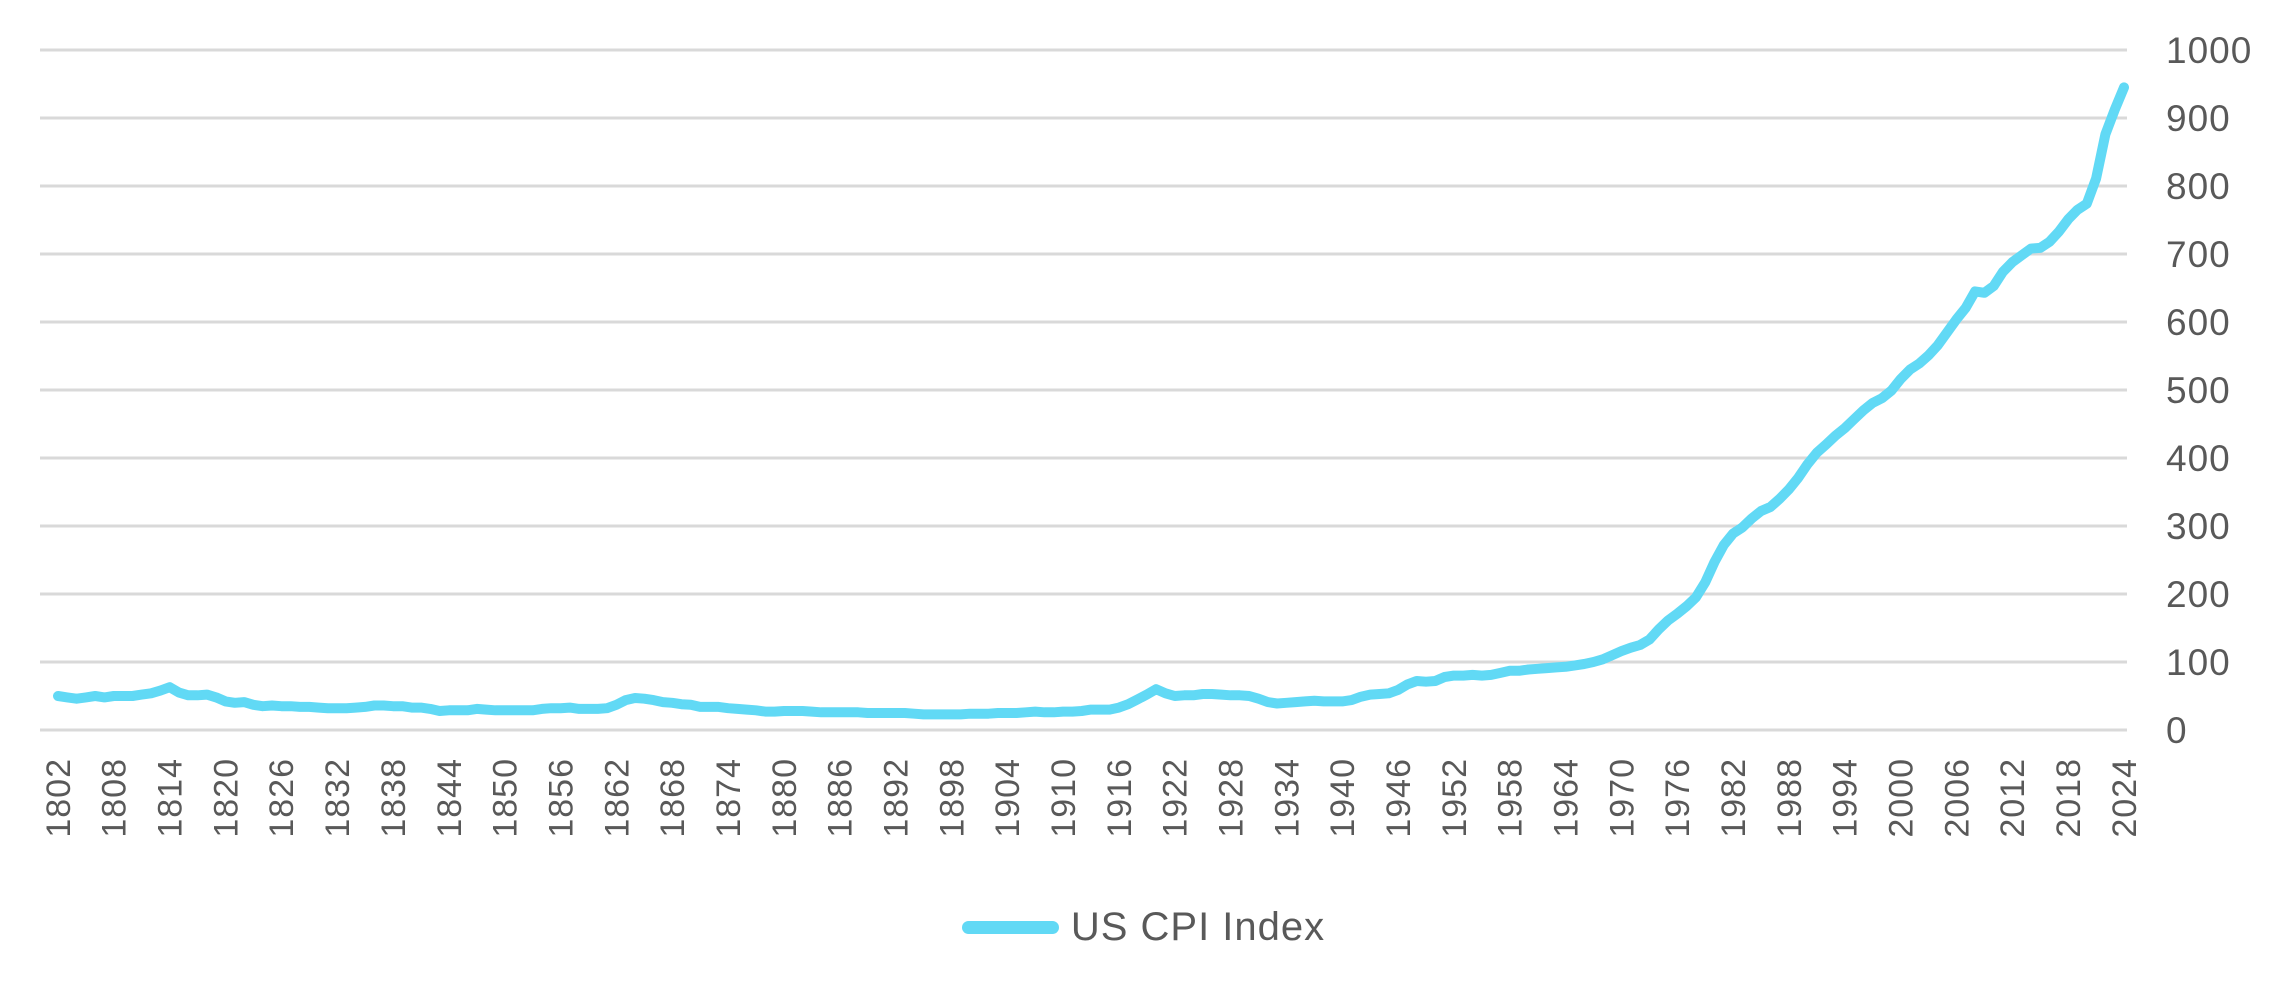  I want to click on x-tick-label: 1874, so click(729, 798).